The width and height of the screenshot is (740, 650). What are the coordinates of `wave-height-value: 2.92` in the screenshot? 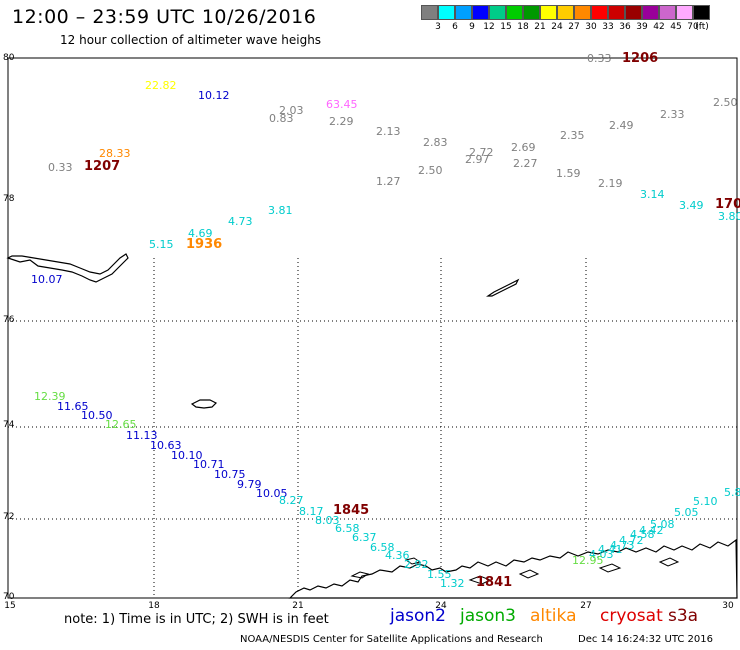 It's located at (416, 564).